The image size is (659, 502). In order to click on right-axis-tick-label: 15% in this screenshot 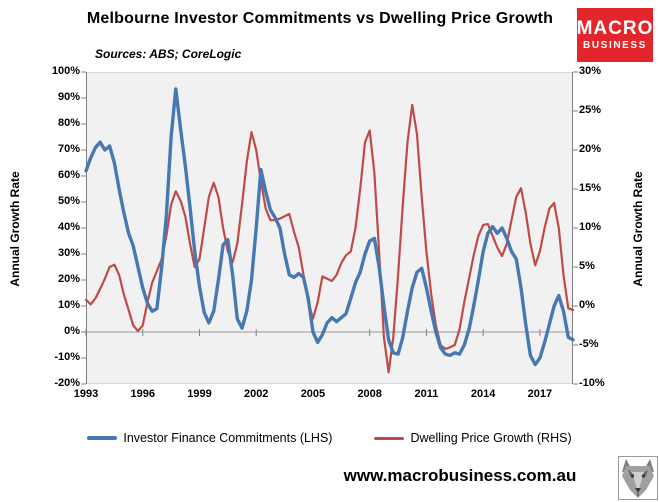, I will do `click(590, 188)`.